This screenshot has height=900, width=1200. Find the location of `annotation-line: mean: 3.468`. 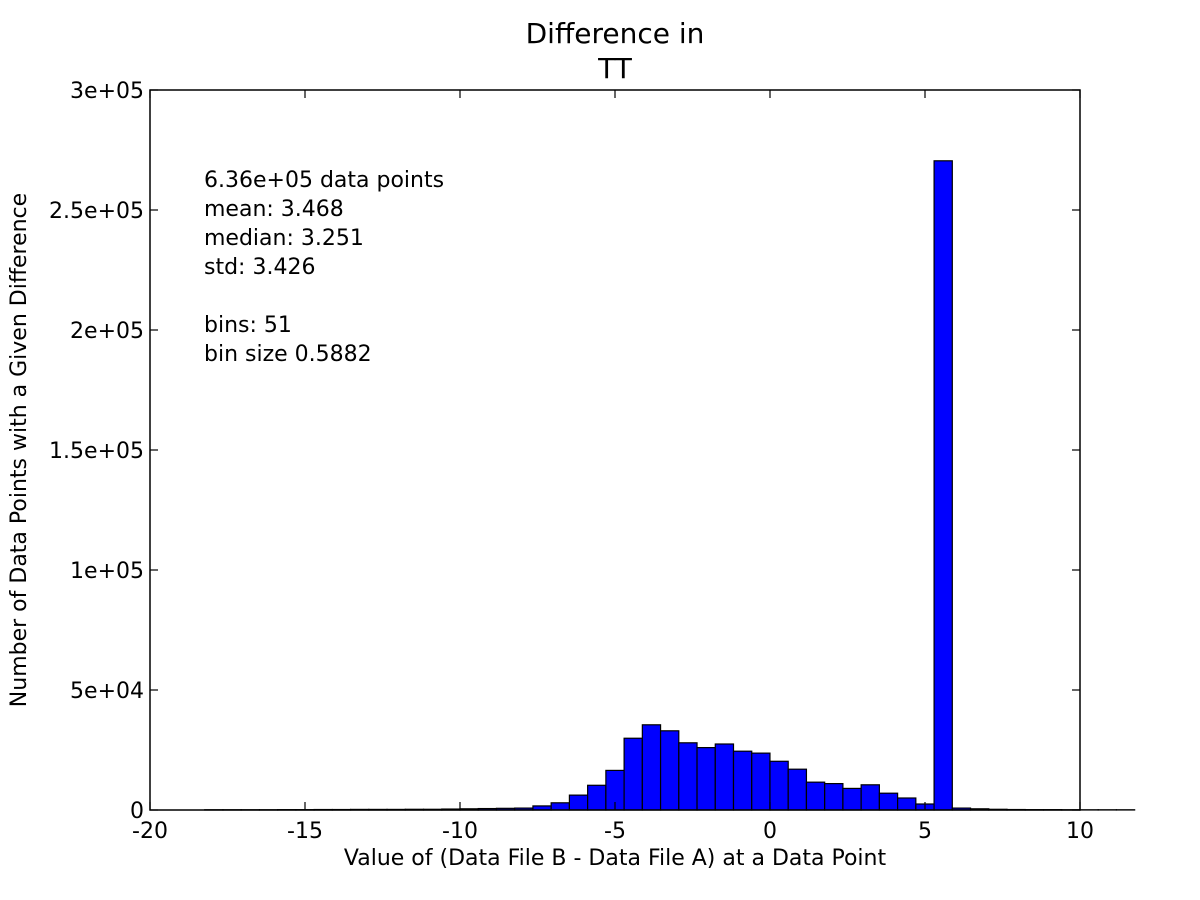

annotation-line: mean: 3.468 is located at coordinates (274, 209).